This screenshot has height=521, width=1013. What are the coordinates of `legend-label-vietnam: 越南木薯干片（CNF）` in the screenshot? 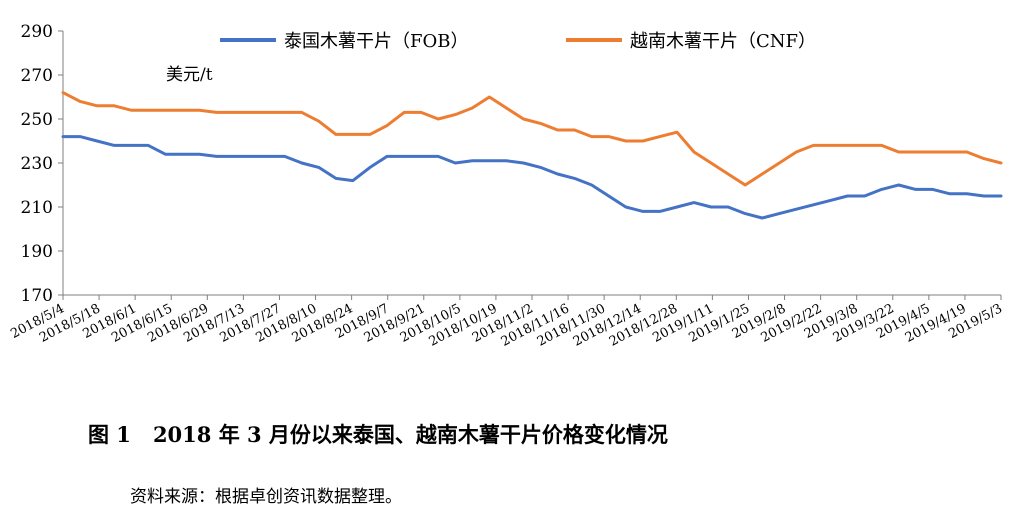 It's located at (723, 41).